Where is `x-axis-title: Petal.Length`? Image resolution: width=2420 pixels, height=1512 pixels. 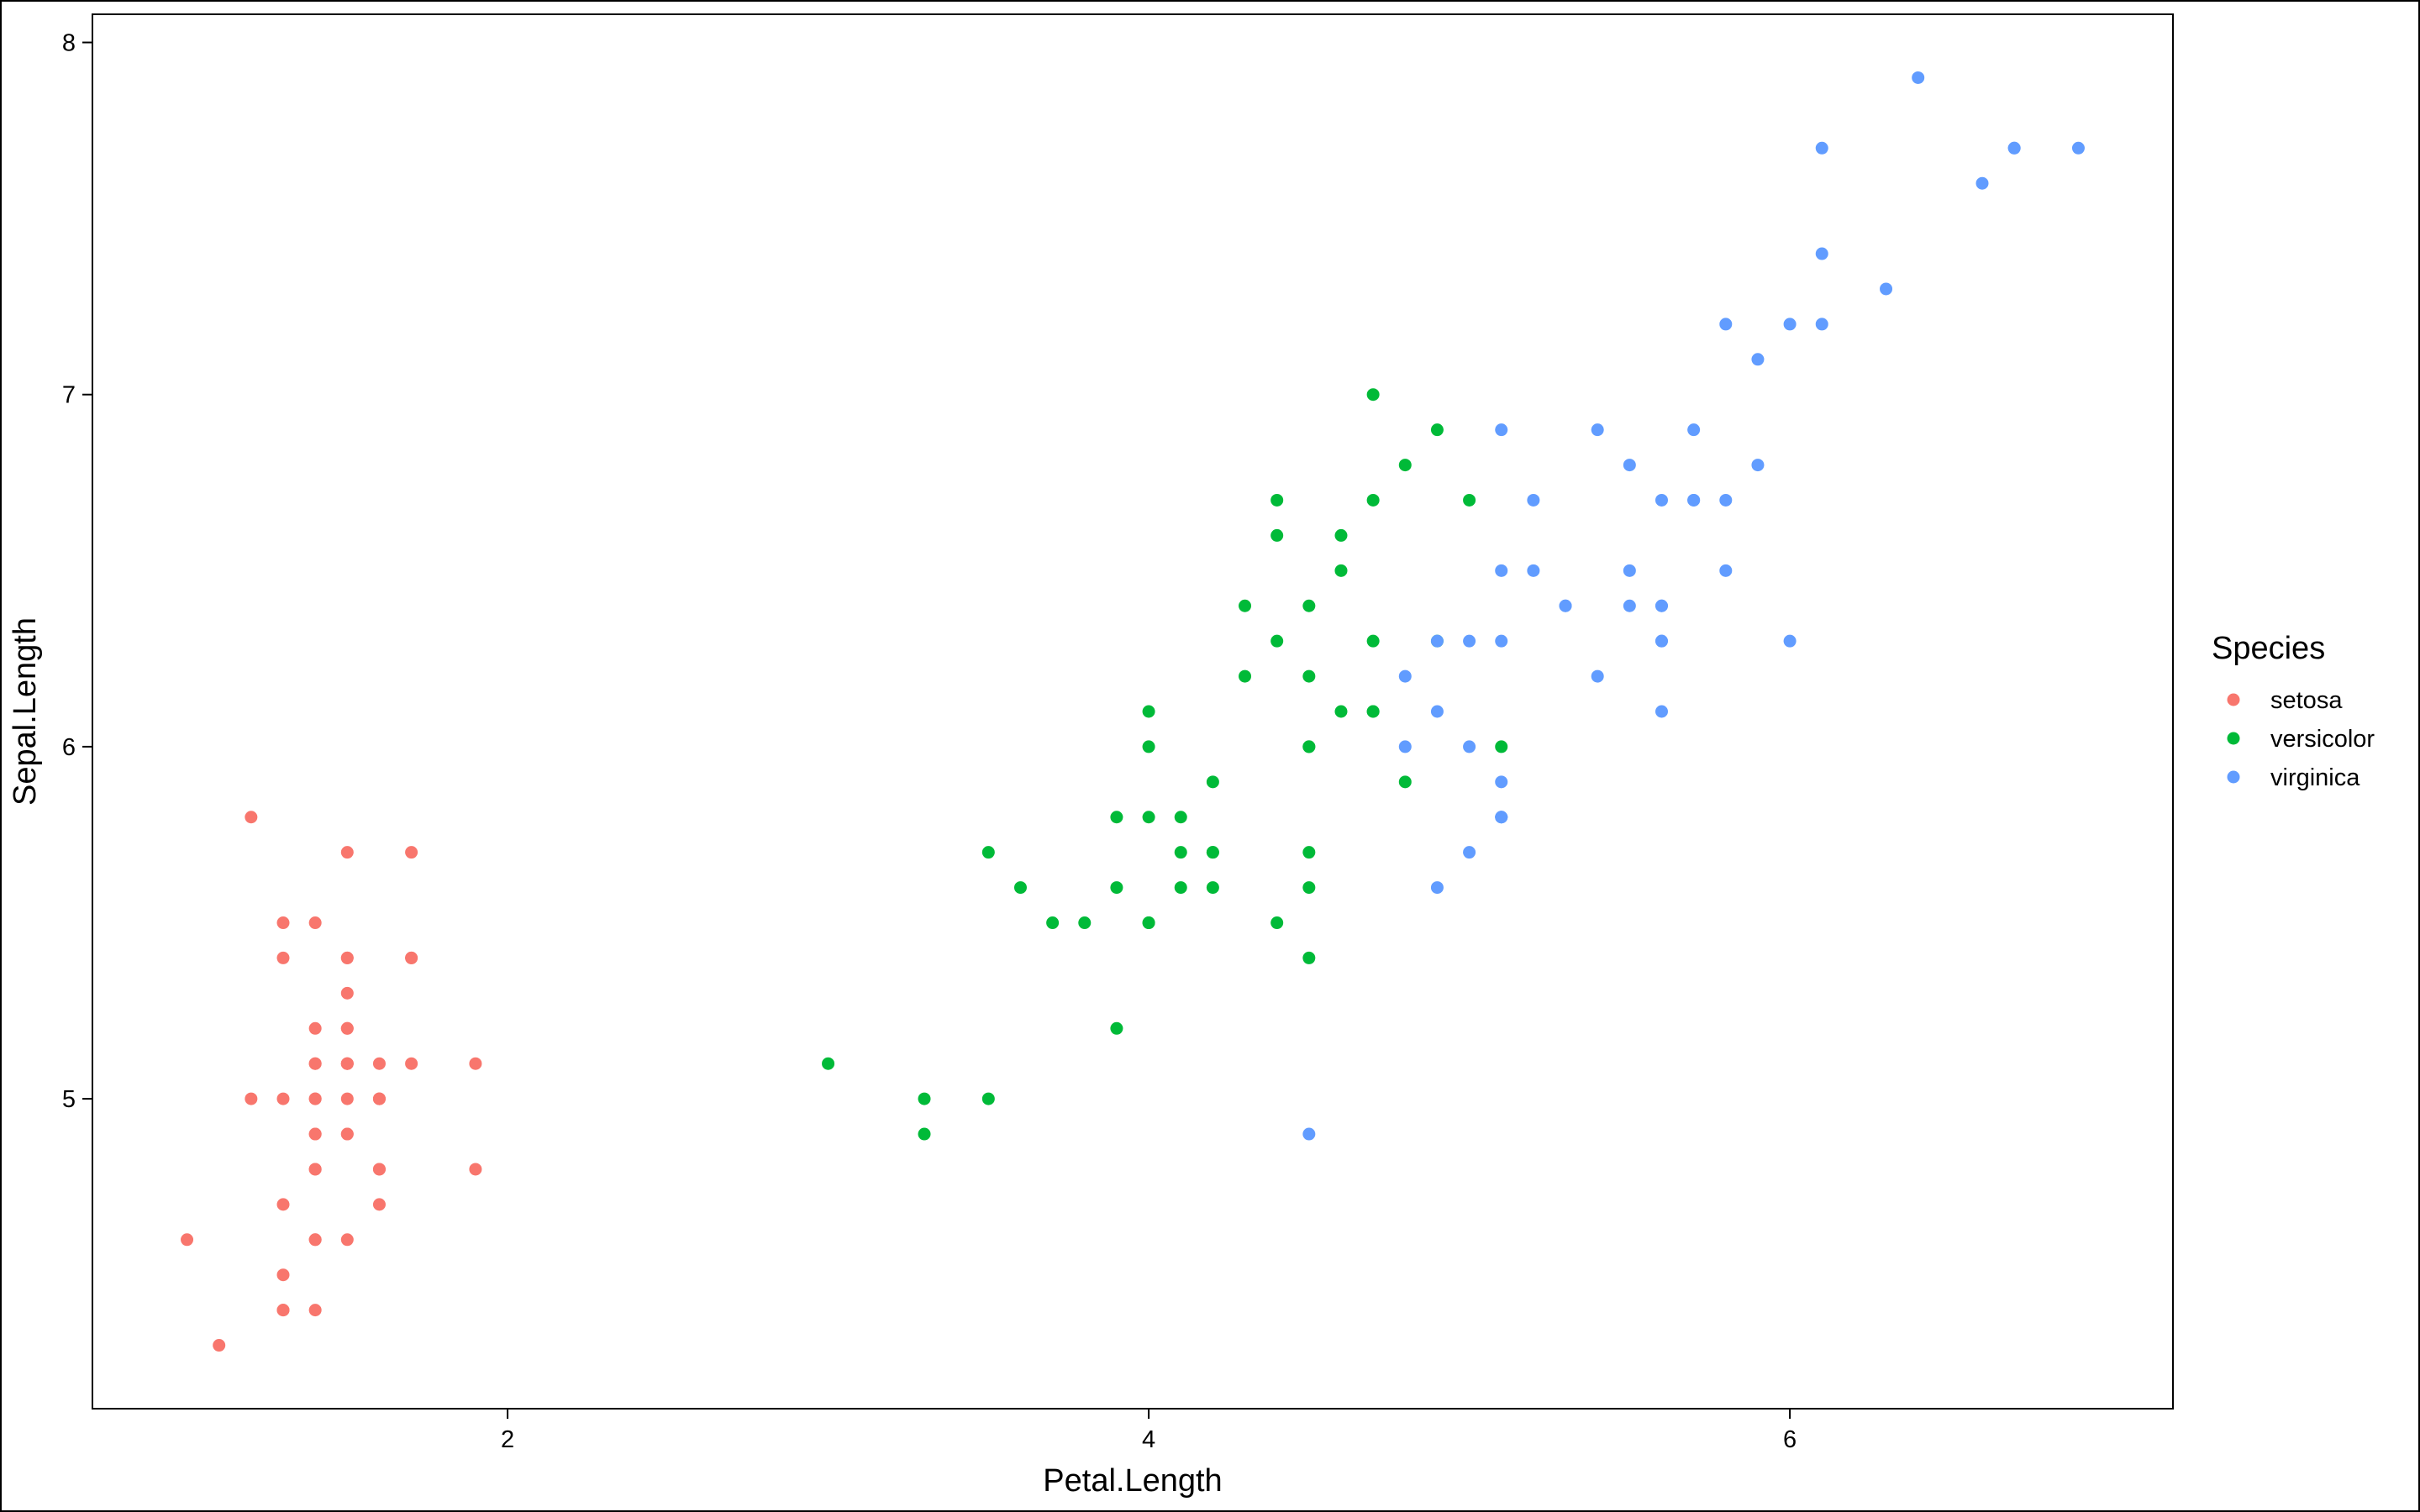
x-axis-title: Petal.Length is located at coordinates (1133, 1481).